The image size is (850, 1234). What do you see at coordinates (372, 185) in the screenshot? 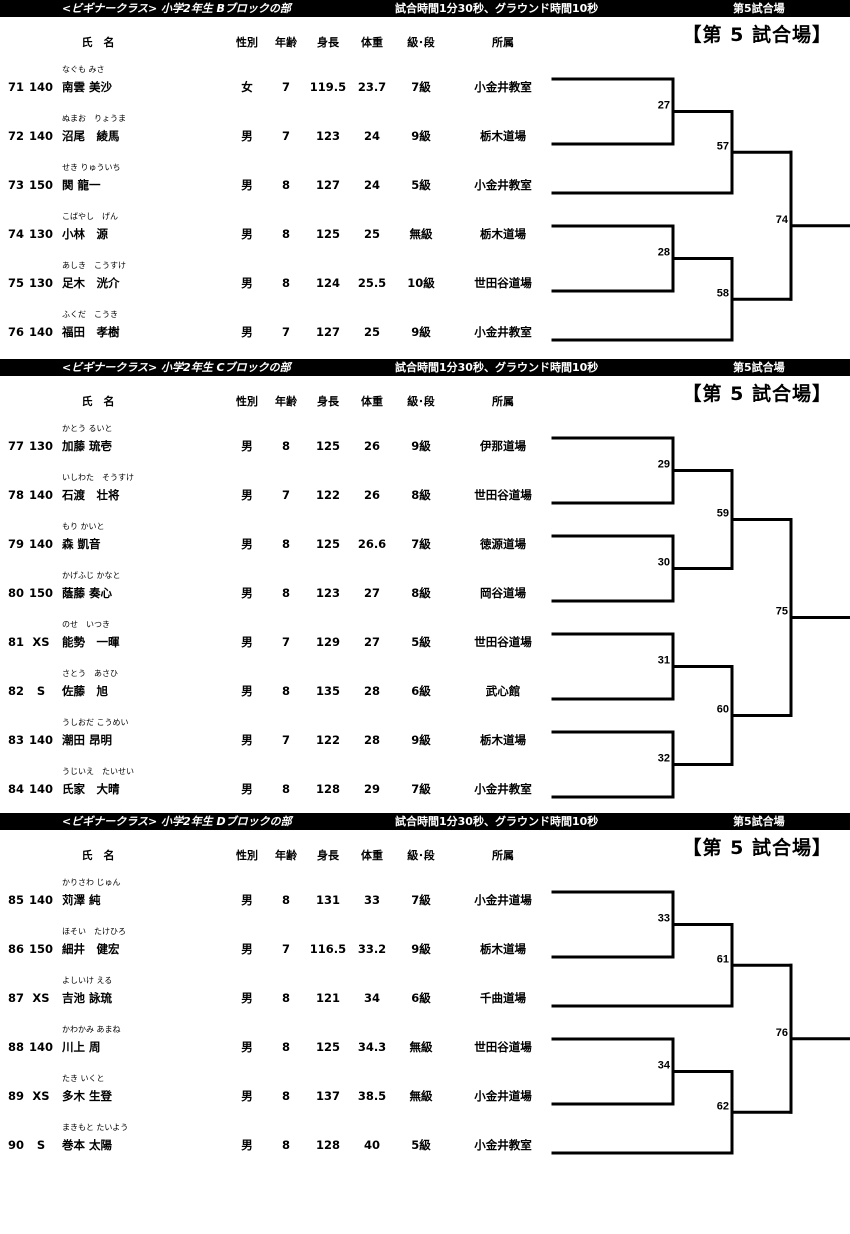
I see `cell-weight: 24` at bounding box center [372, 185].